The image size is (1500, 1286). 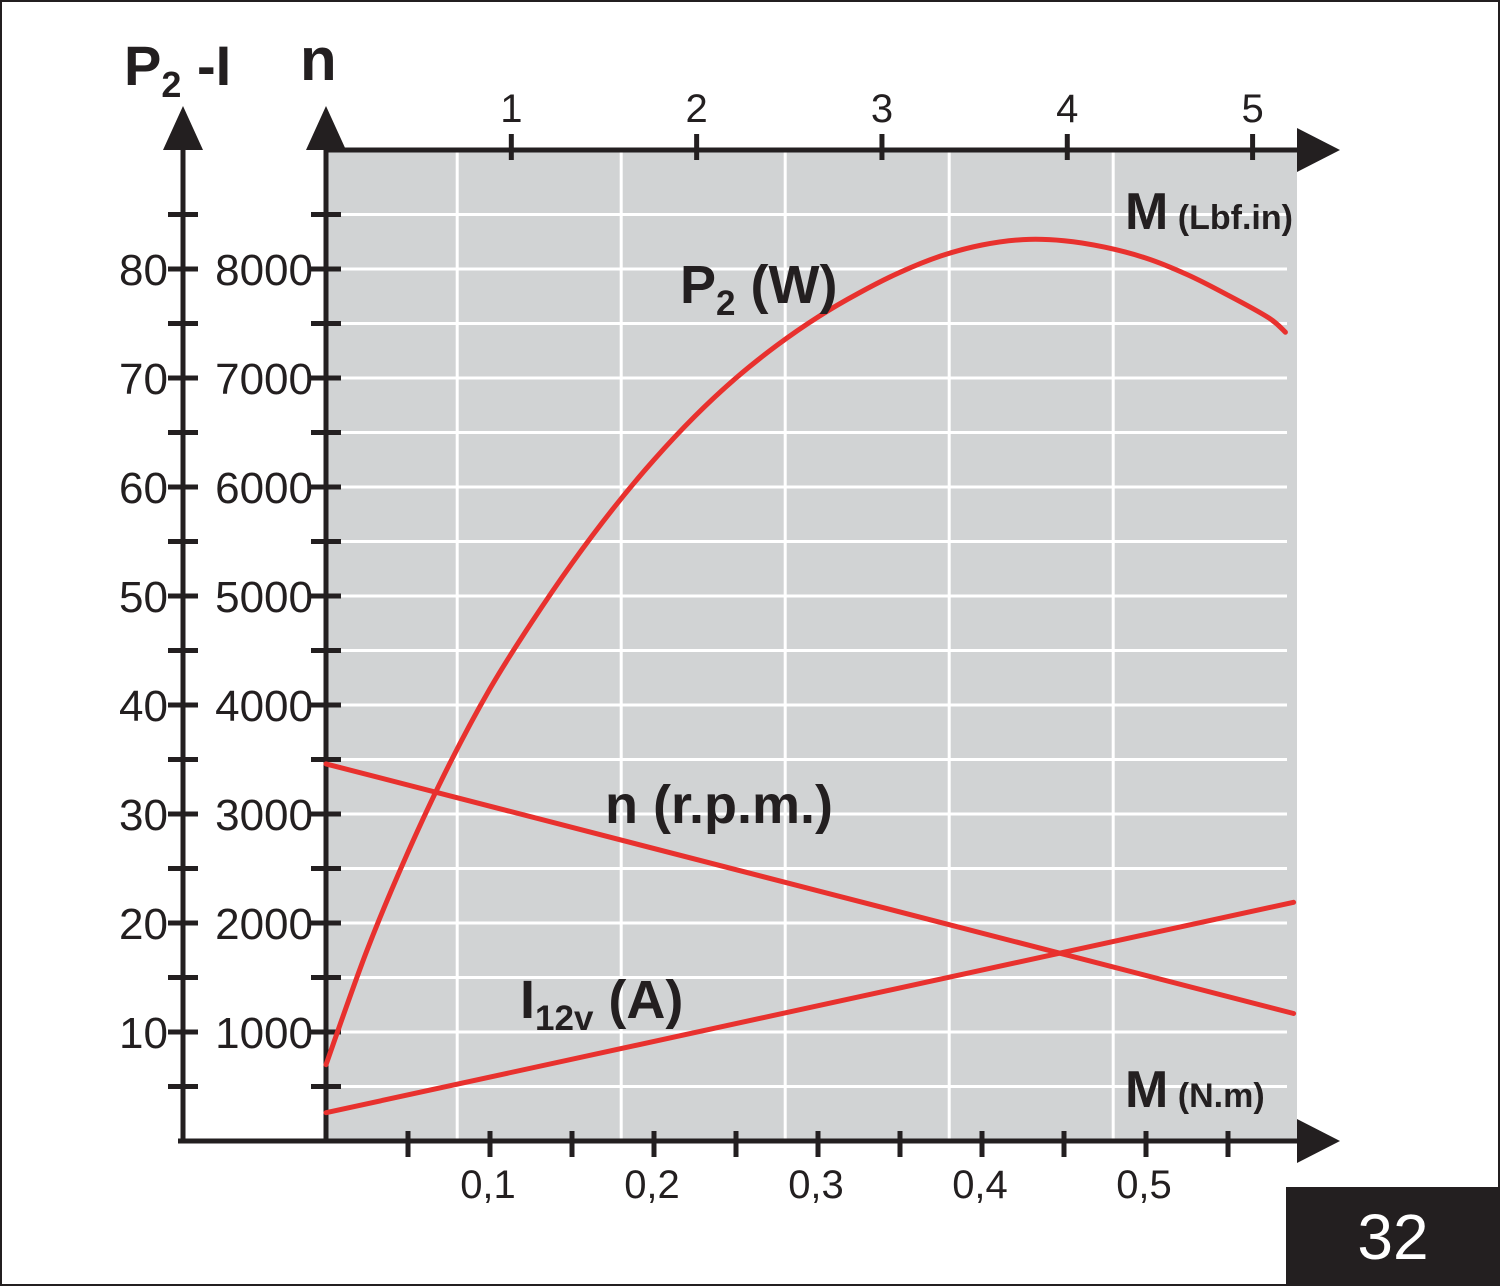 What do you see at coordinates (264, 379) in the screenshot?
I see `tick-label-n: 7000` at bounding box center [264, 379].